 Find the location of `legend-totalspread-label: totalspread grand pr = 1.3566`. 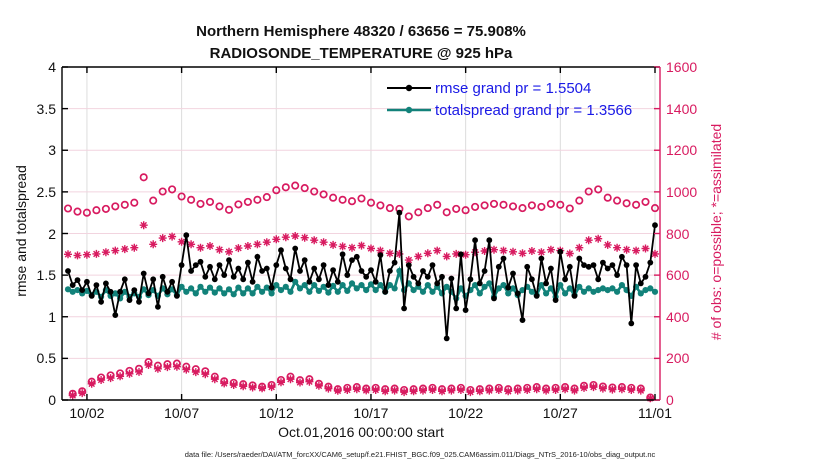

legend-totalspread-label: totalspread grand pr = 1.3566 is located at coordinates (534, 110).